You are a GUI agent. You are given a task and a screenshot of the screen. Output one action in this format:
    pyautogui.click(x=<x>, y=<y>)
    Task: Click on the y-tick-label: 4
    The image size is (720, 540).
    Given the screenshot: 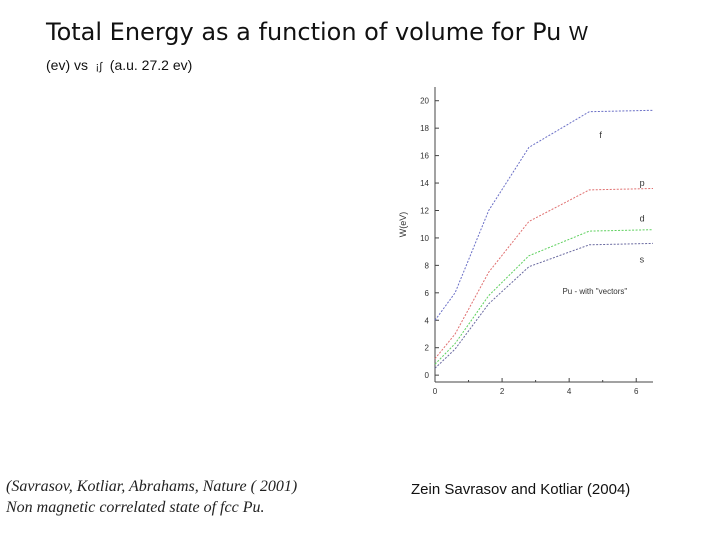 What is the action you would take?
    pyautogui.click(x=427, y=320)
    